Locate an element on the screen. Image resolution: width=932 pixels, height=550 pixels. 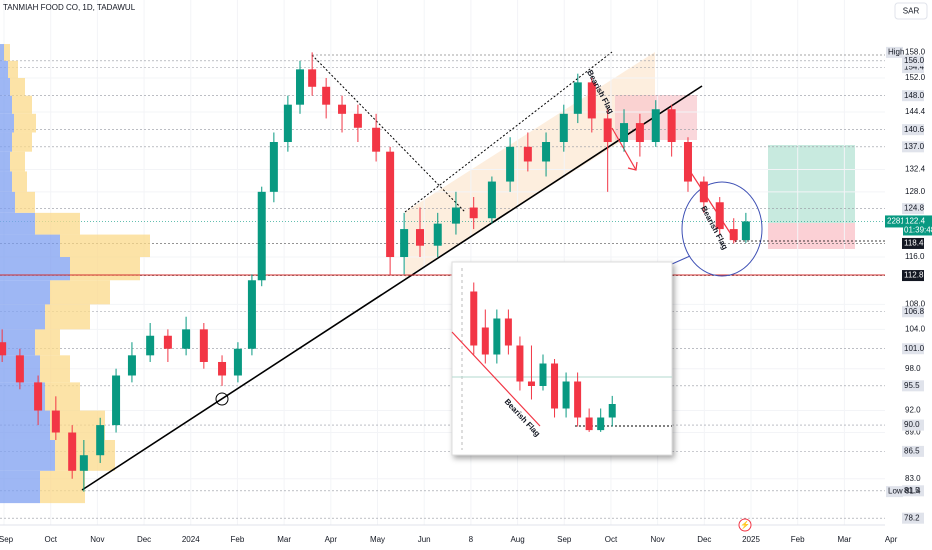
y-tick-label: 128.0 is located at coordinates (915, 191).